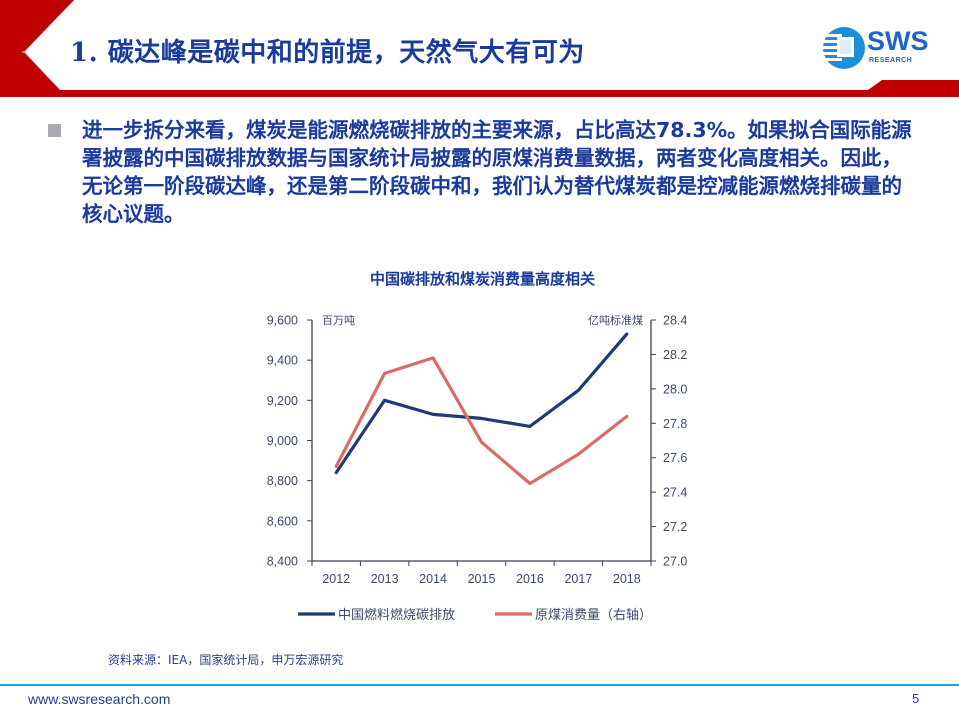  What do you see at coordinates (282, 401) in the screenshot?
I see `left-tick-label: 9,200` at bounding box center [282, 401].